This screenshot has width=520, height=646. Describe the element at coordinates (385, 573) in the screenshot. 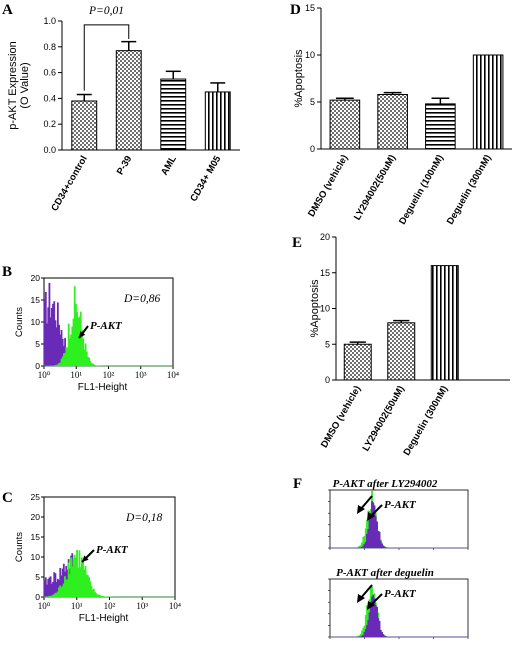

I see `inset-title: P-AKT after deguelin` at that location.